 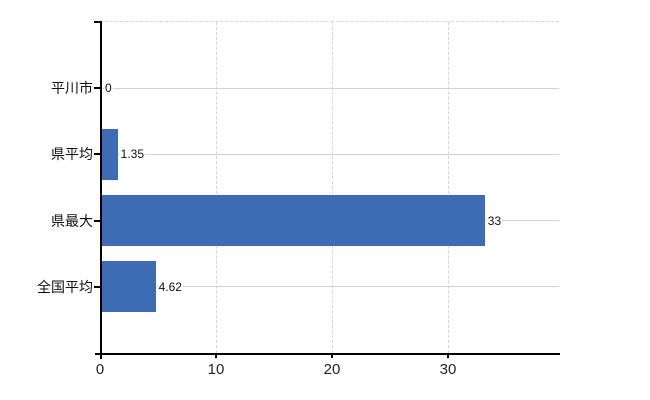 I want to click on category-label: 平川市, so click(x=72, y=88).